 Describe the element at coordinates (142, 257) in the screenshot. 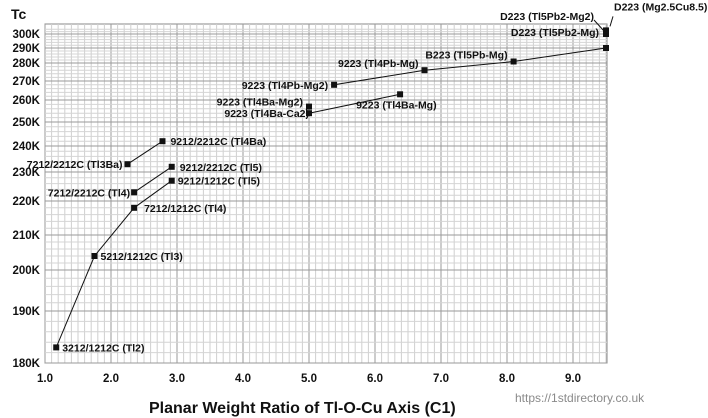

I see `point-label: 5212/1212C (Tl3)` at that location.